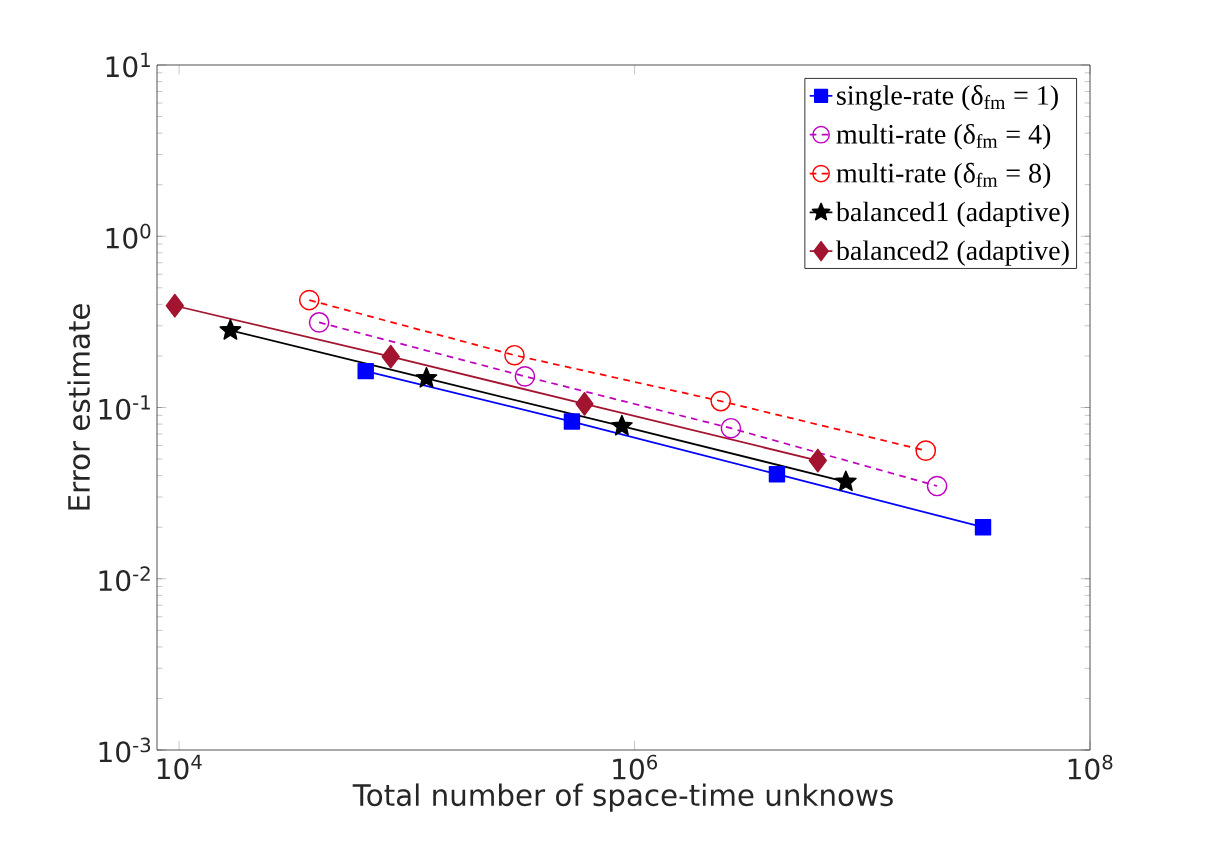 The height and width of the screenshot is (867, 1206). I want to click on y-axis-title: Error estimate, so click(79, 407).